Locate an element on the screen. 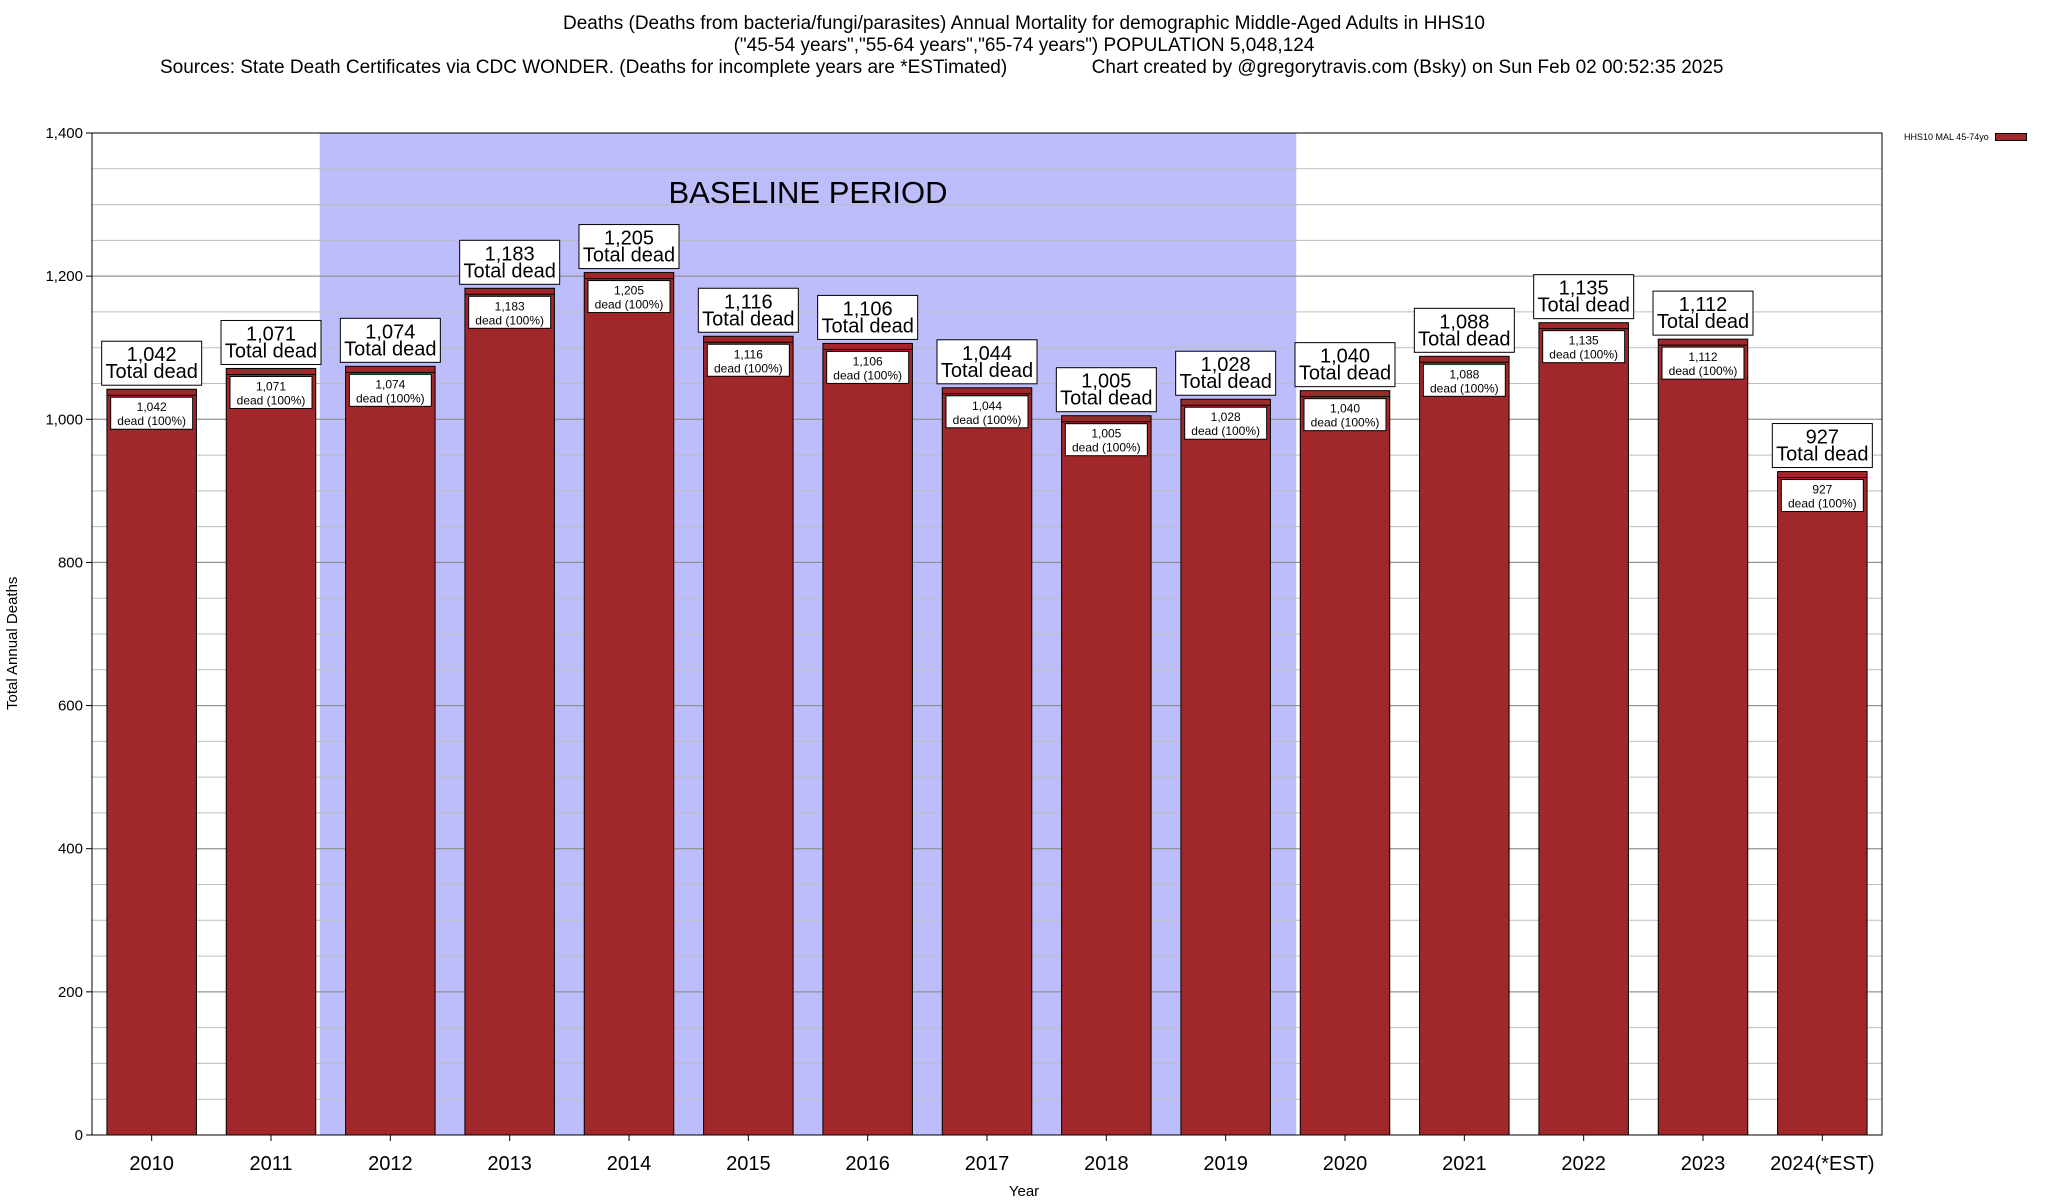 This screenshot has width=2048, height=1200. y-tick-label: 600 is located at coordinates (70, 706).